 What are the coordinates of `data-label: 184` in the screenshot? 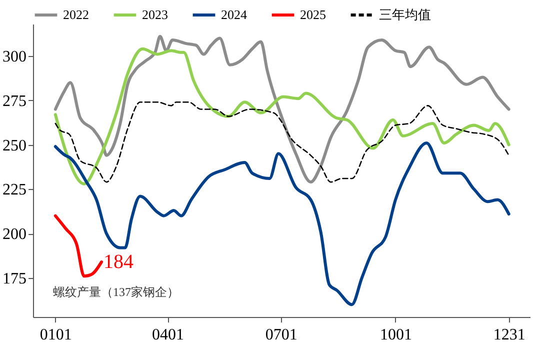 It's located at (119, 261).